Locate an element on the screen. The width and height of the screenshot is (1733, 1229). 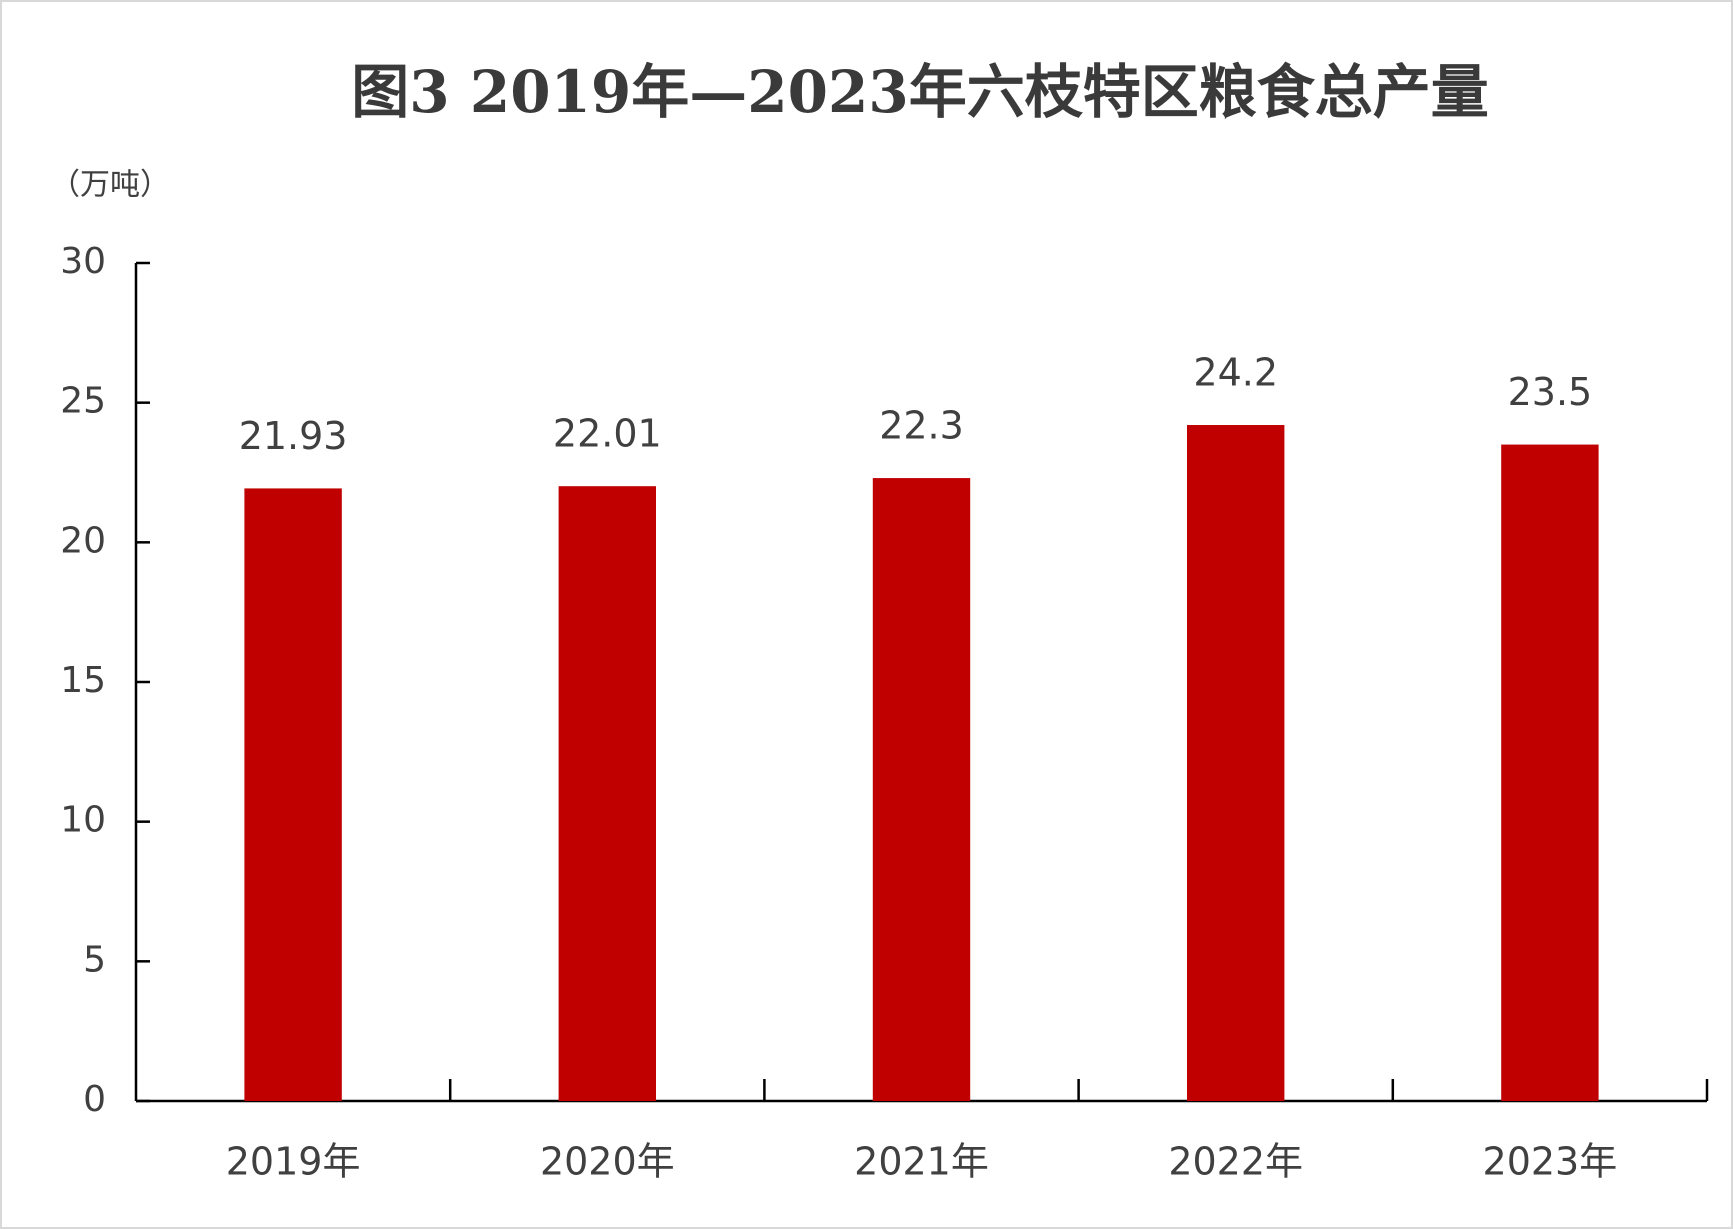
chart-title: 图3 2019年—2023年六枝特区粮食总产量 is located at coordinates (919, 92).